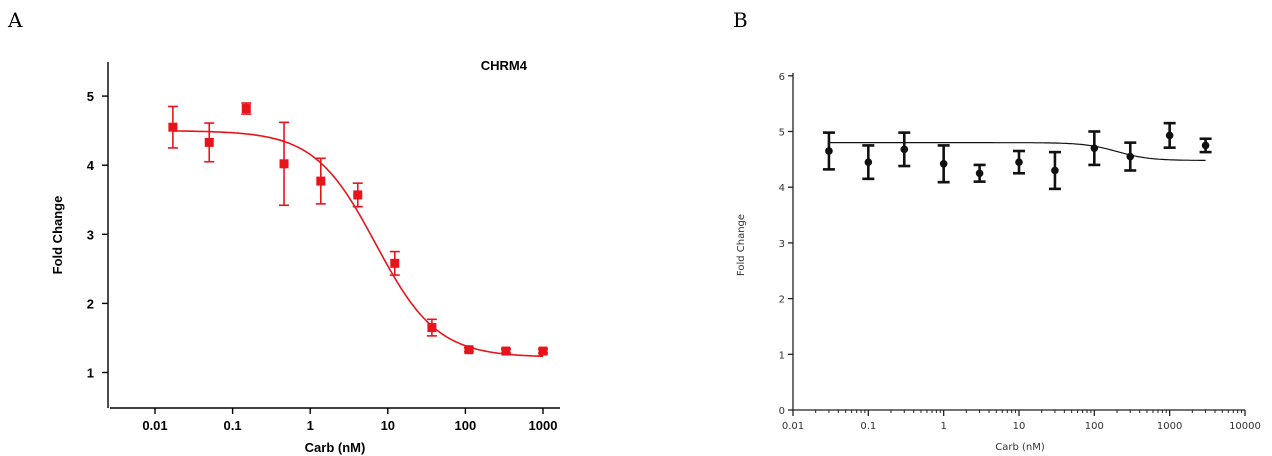  I want to click on chart-title: CHRM4, so click(504, 65).